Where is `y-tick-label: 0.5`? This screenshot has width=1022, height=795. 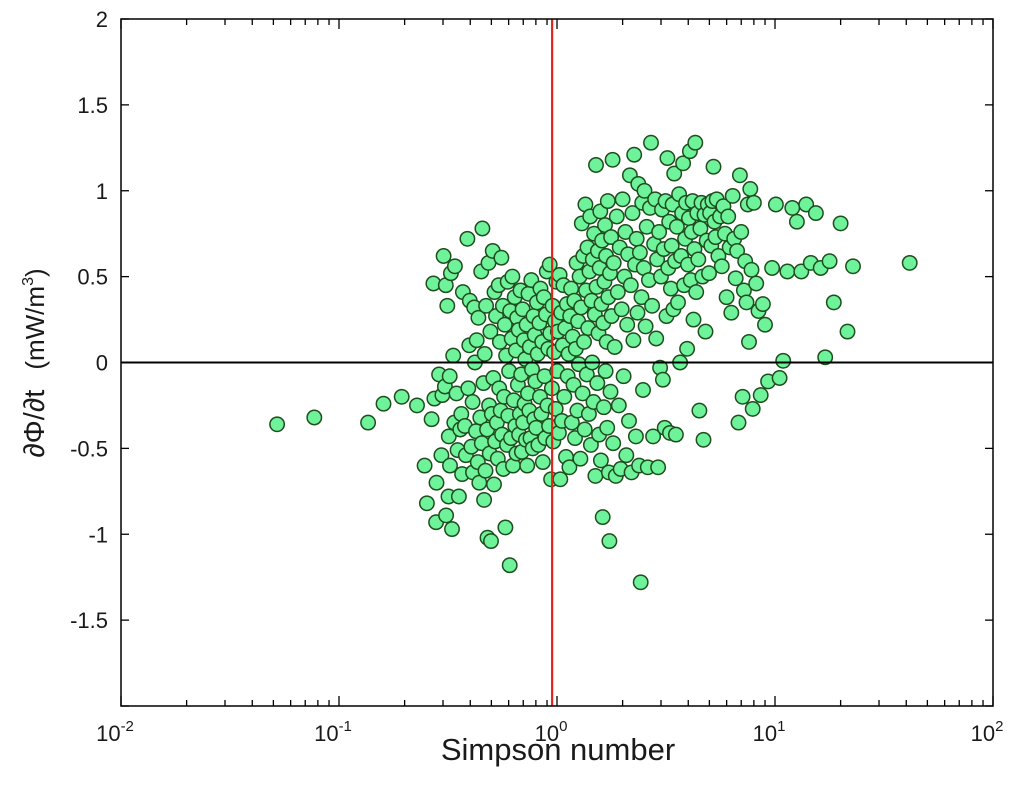 y-tick-label: 0.5 is located at coordinates (92, 277).